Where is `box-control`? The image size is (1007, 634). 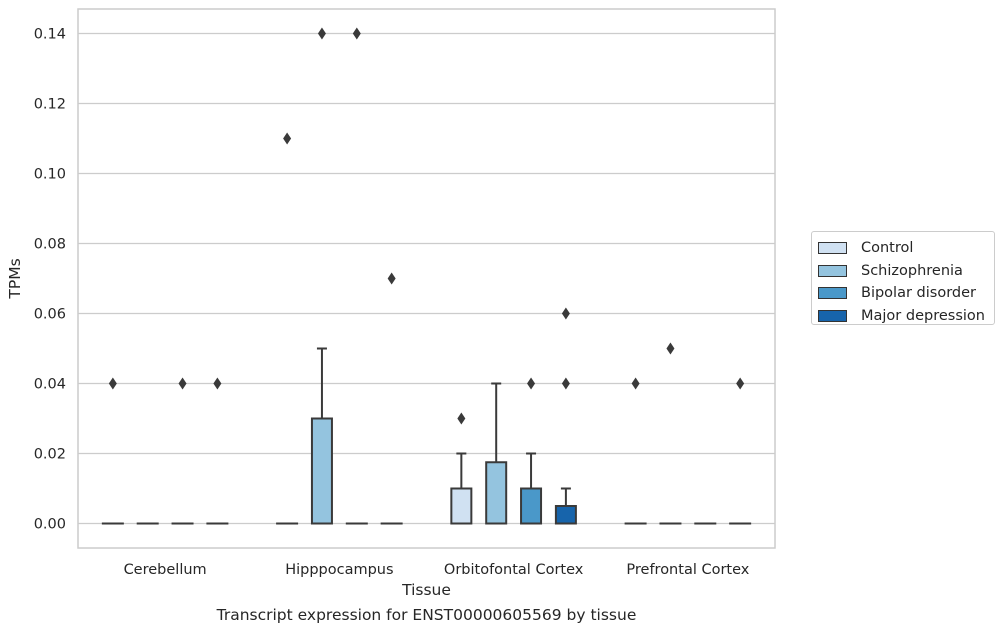
box-control is located at coordinates (461, 506).